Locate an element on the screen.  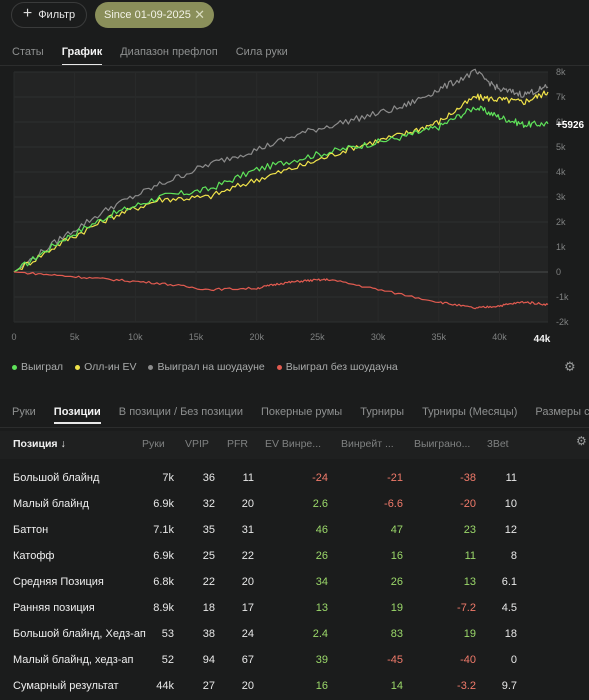
column-header-vpip: VPIP is located at coordinates (197, 444).